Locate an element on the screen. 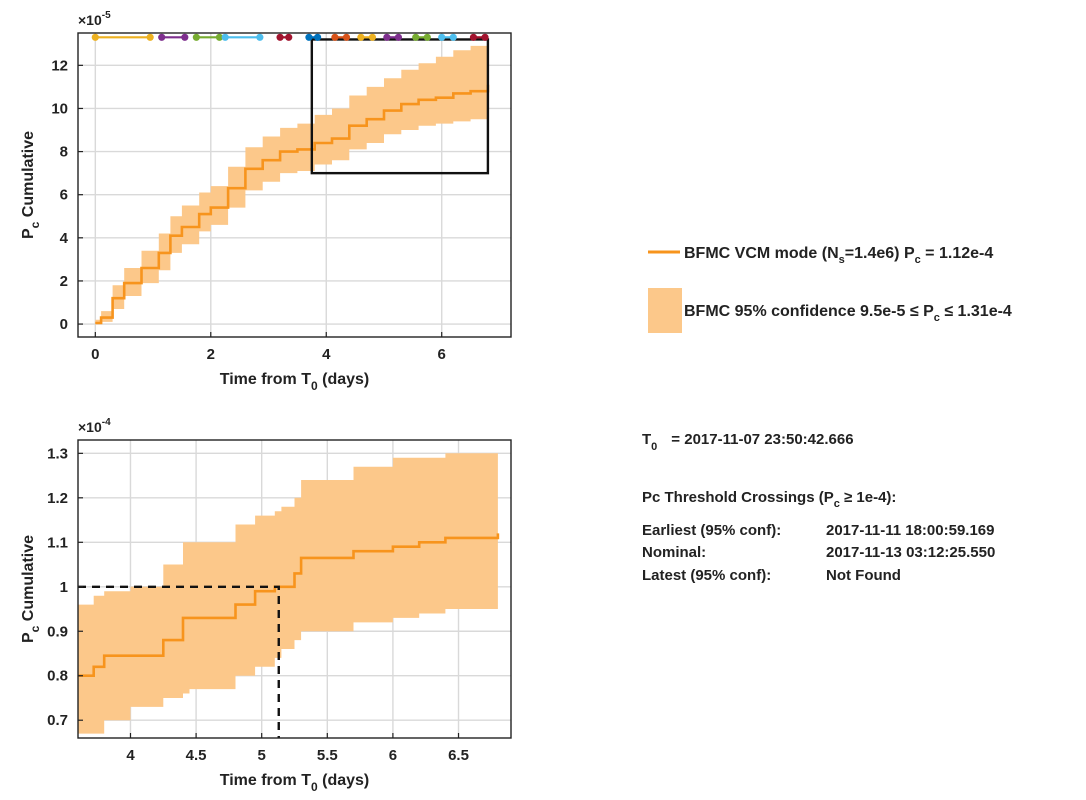 This screenshot has height=800, width=1086. axis-exponent: ×10⁻⁴ is located at coordinates (94, 426).